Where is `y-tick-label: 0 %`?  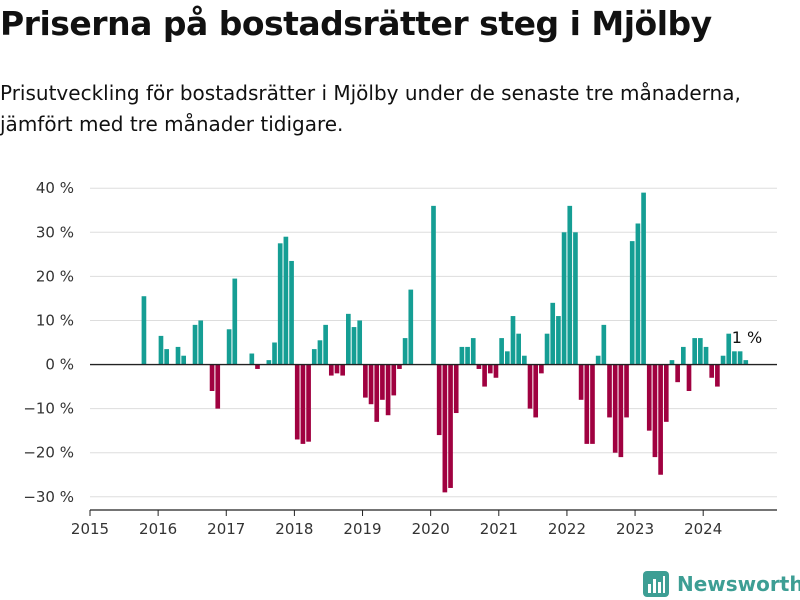
y-tick-label: 0 % is located at coordinates (59, 365).